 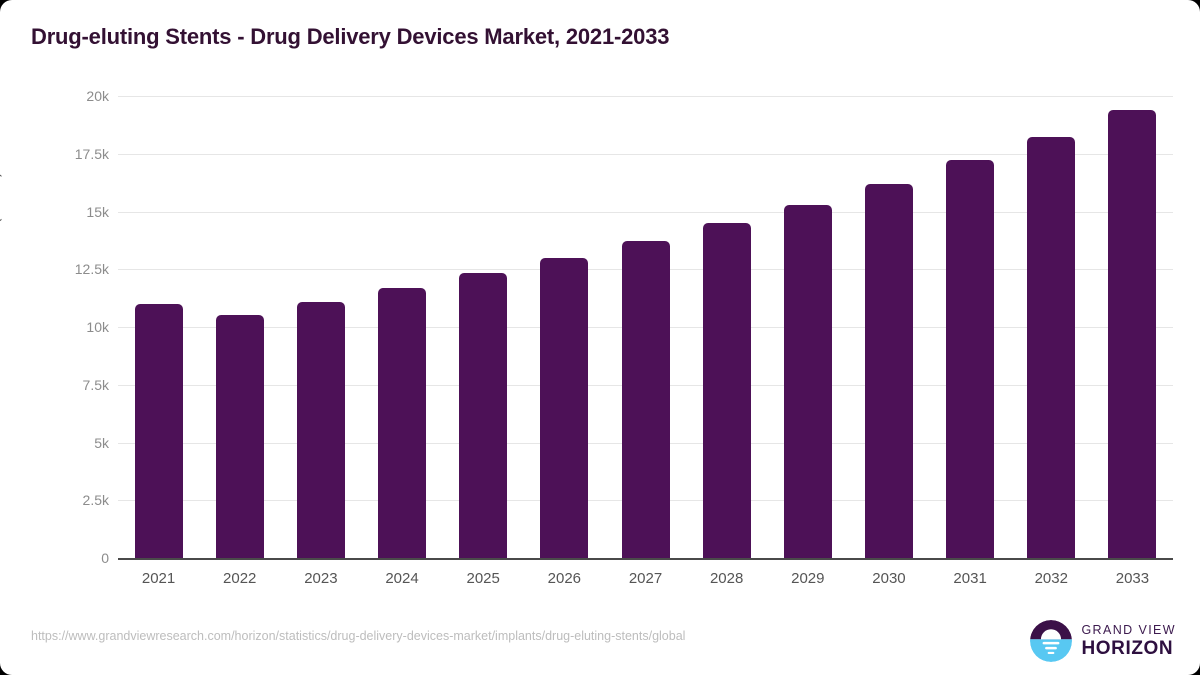 What do you see at coordinates (645, 559) in the screenshot?
I see `x-axis-line` at bounding box center [645, 559].